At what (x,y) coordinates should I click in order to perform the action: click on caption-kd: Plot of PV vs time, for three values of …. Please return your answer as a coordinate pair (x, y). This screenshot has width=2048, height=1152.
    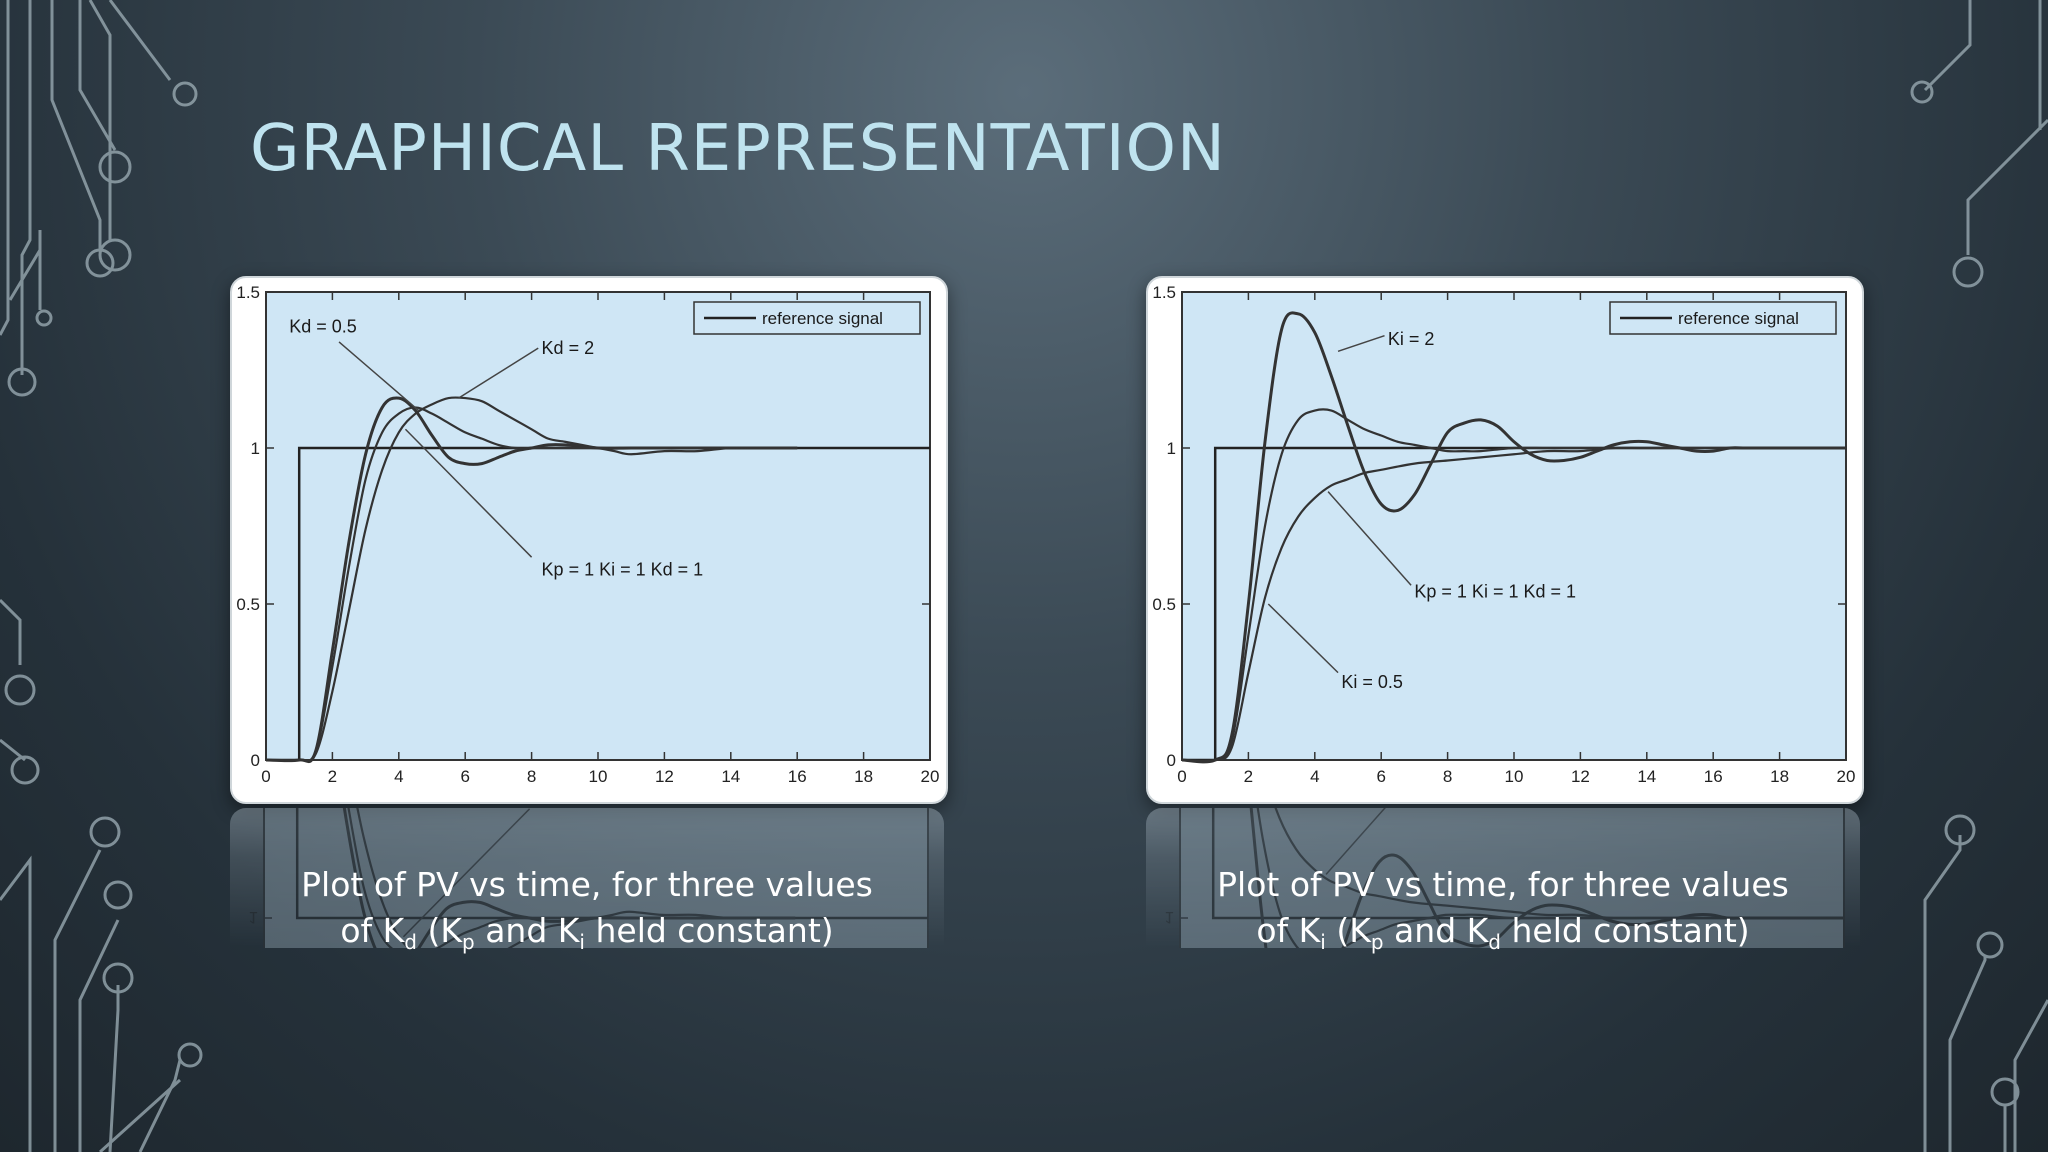
    Looking at the image, I should click on (587, 908).